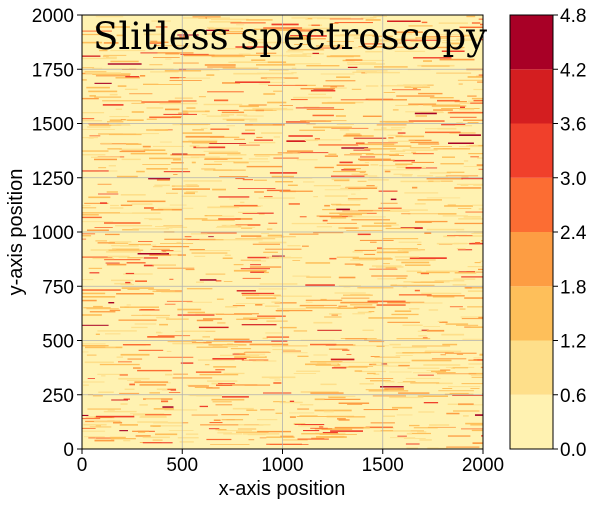 This screenshot has width=594, height=505. I want to click on x-tick-label: 2000, so click(483, 465).